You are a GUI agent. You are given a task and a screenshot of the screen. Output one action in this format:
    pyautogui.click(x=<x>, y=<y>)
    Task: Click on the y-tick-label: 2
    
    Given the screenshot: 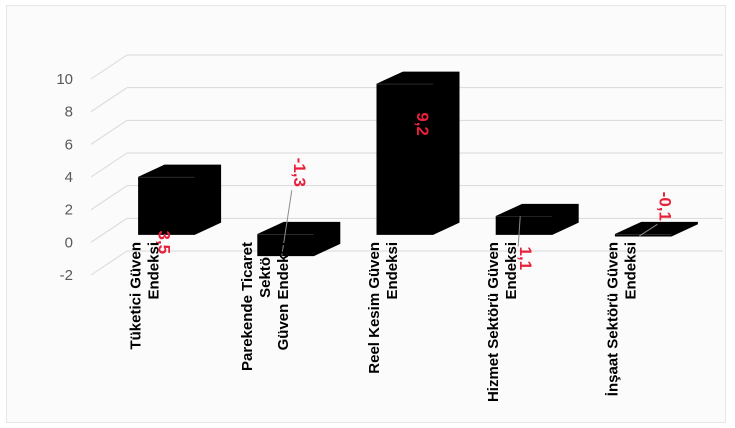 What is the action you would take?
    pyautogui.click(x=69, y=210)
    